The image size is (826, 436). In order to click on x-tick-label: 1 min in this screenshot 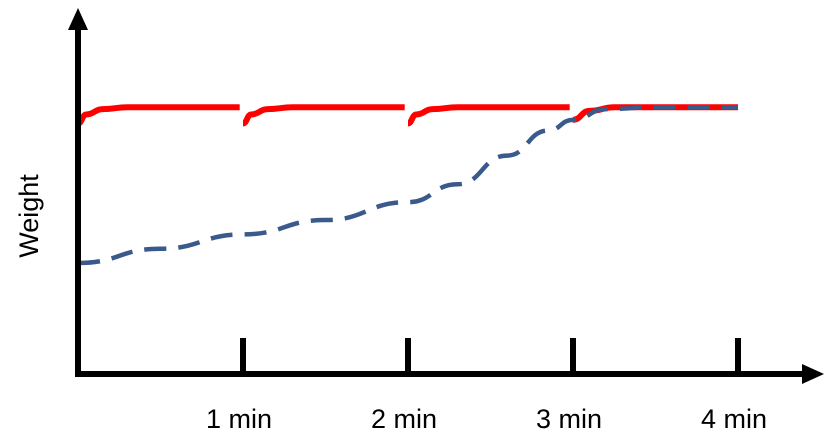, I will do `click(239, 419)`.